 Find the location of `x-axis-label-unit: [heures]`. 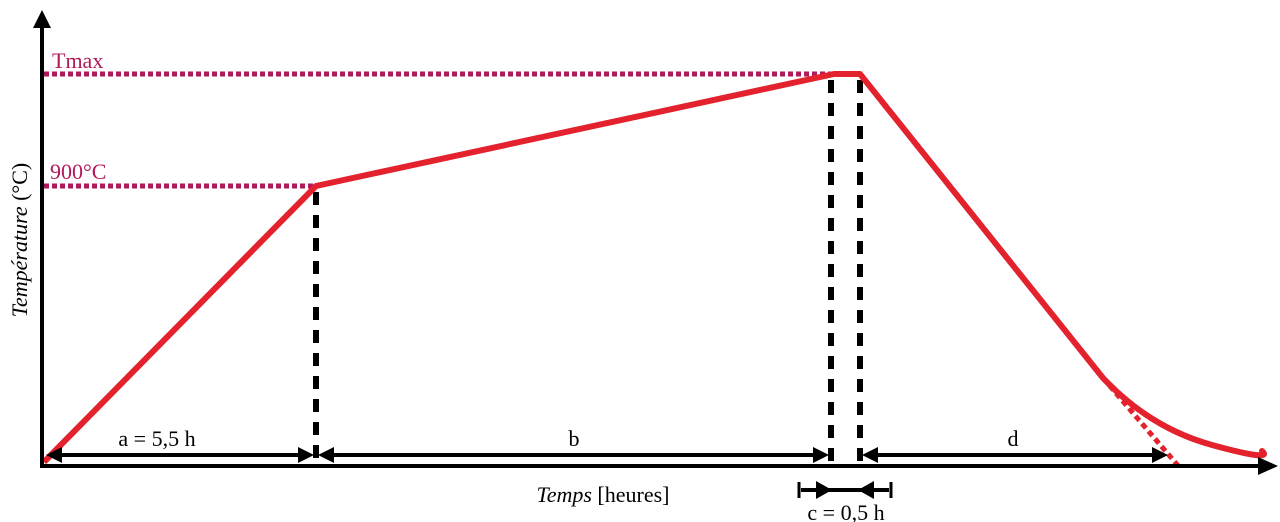

x-axis-label-unit: [heures] is located at coordinates (631, 494).